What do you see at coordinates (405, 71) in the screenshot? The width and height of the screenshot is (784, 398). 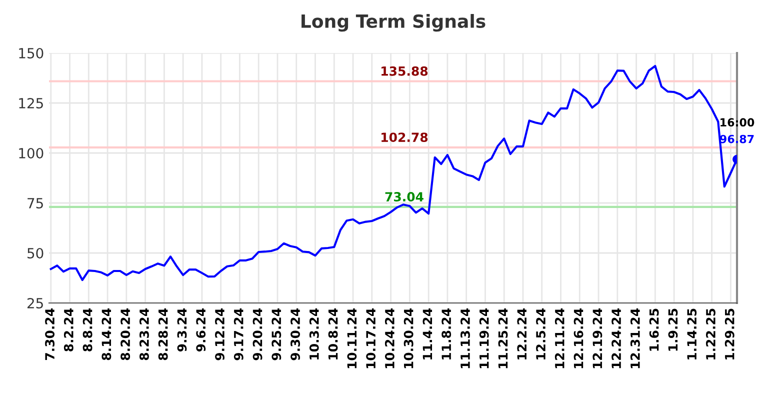 I see `ref-line-label: 135.88` at bounding box center [405, 71].